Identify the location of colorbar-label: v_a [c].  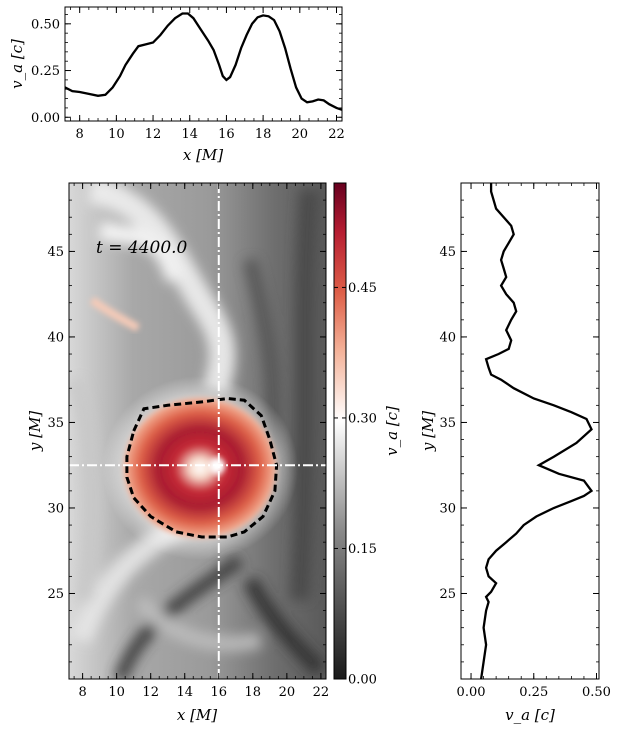
(392, 431).